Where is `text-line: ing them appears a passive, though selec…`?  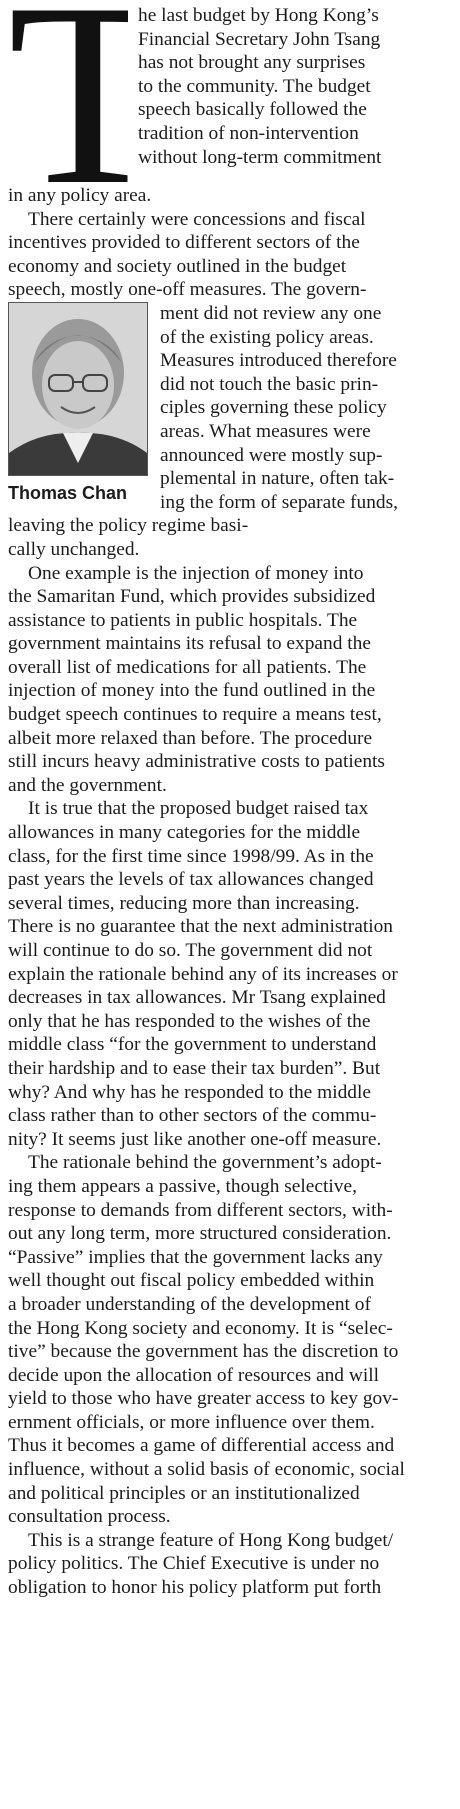
text-line: ing them appears a passive, though selec… is located at coordinates (182, 1186).